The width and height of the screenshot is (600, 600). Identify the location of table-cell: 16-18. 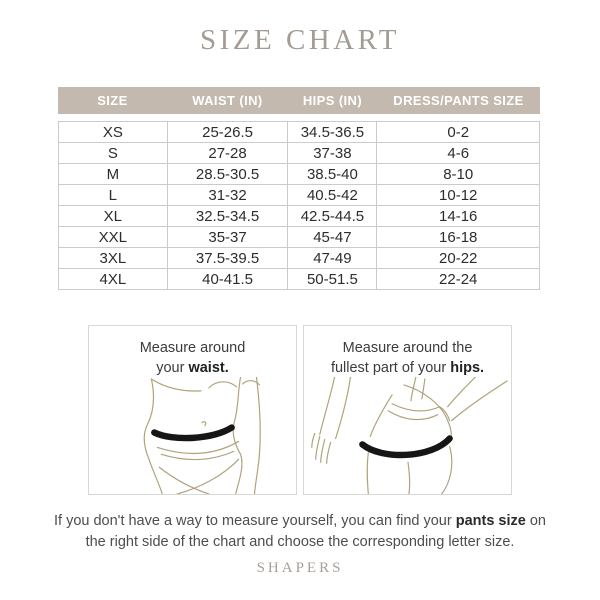
(458, 237).